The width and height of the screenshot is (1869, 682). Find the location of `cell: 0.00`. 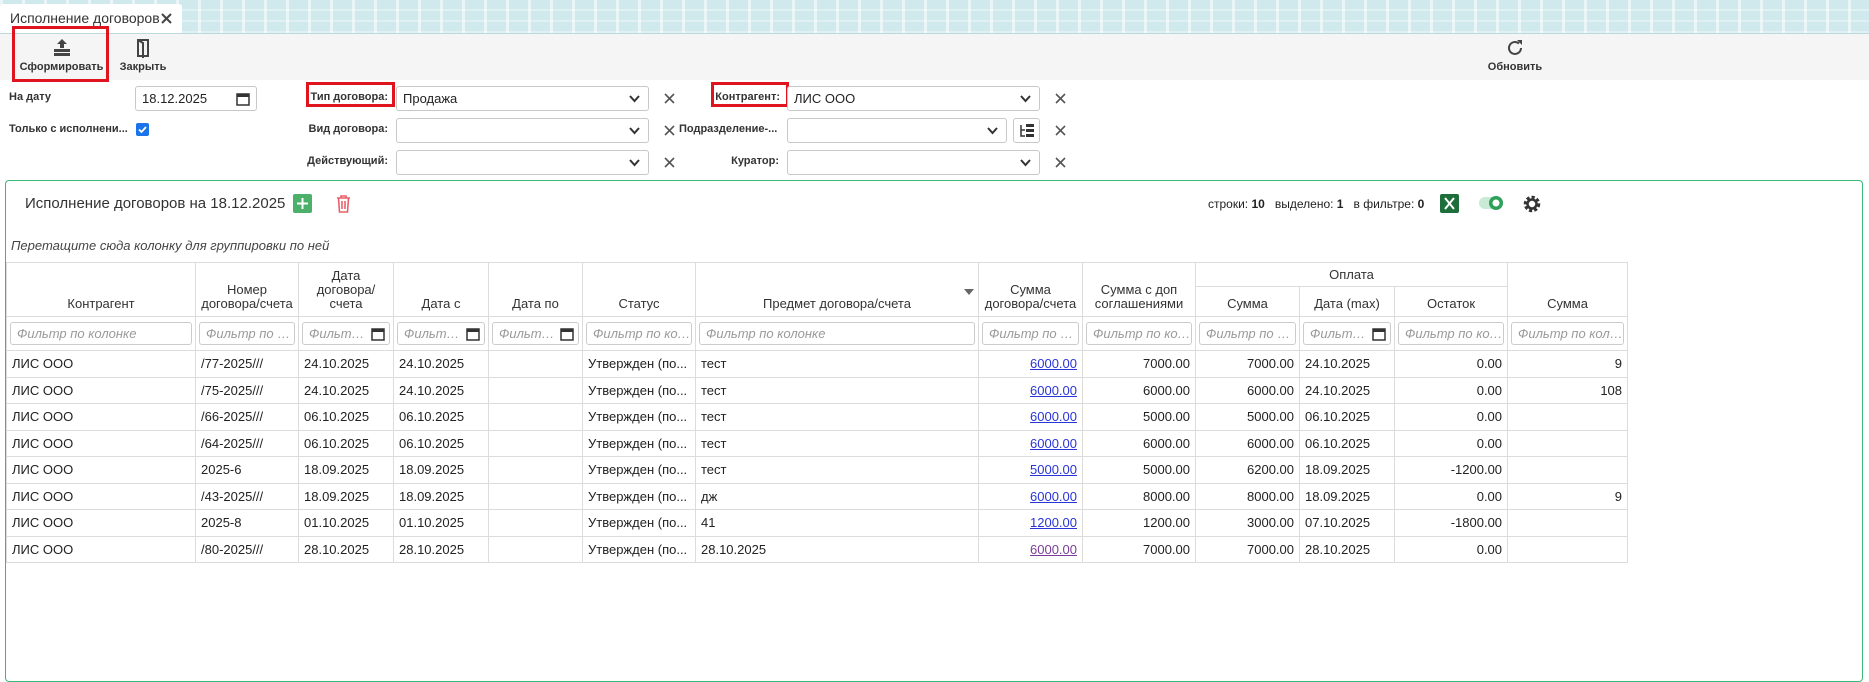

cell: 0.00 is located at coordinates (1451, 364).